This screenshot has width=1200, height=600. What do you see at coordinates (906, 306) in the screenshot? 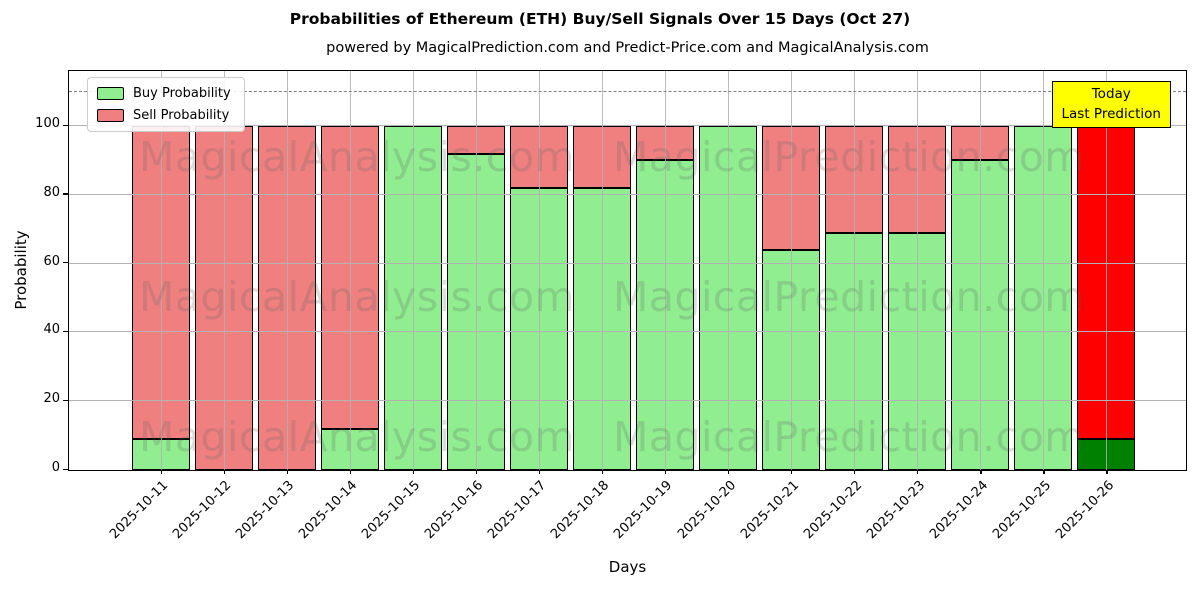
I see `bar-slot: 2025-10-23` at bounding box center [906, 306].